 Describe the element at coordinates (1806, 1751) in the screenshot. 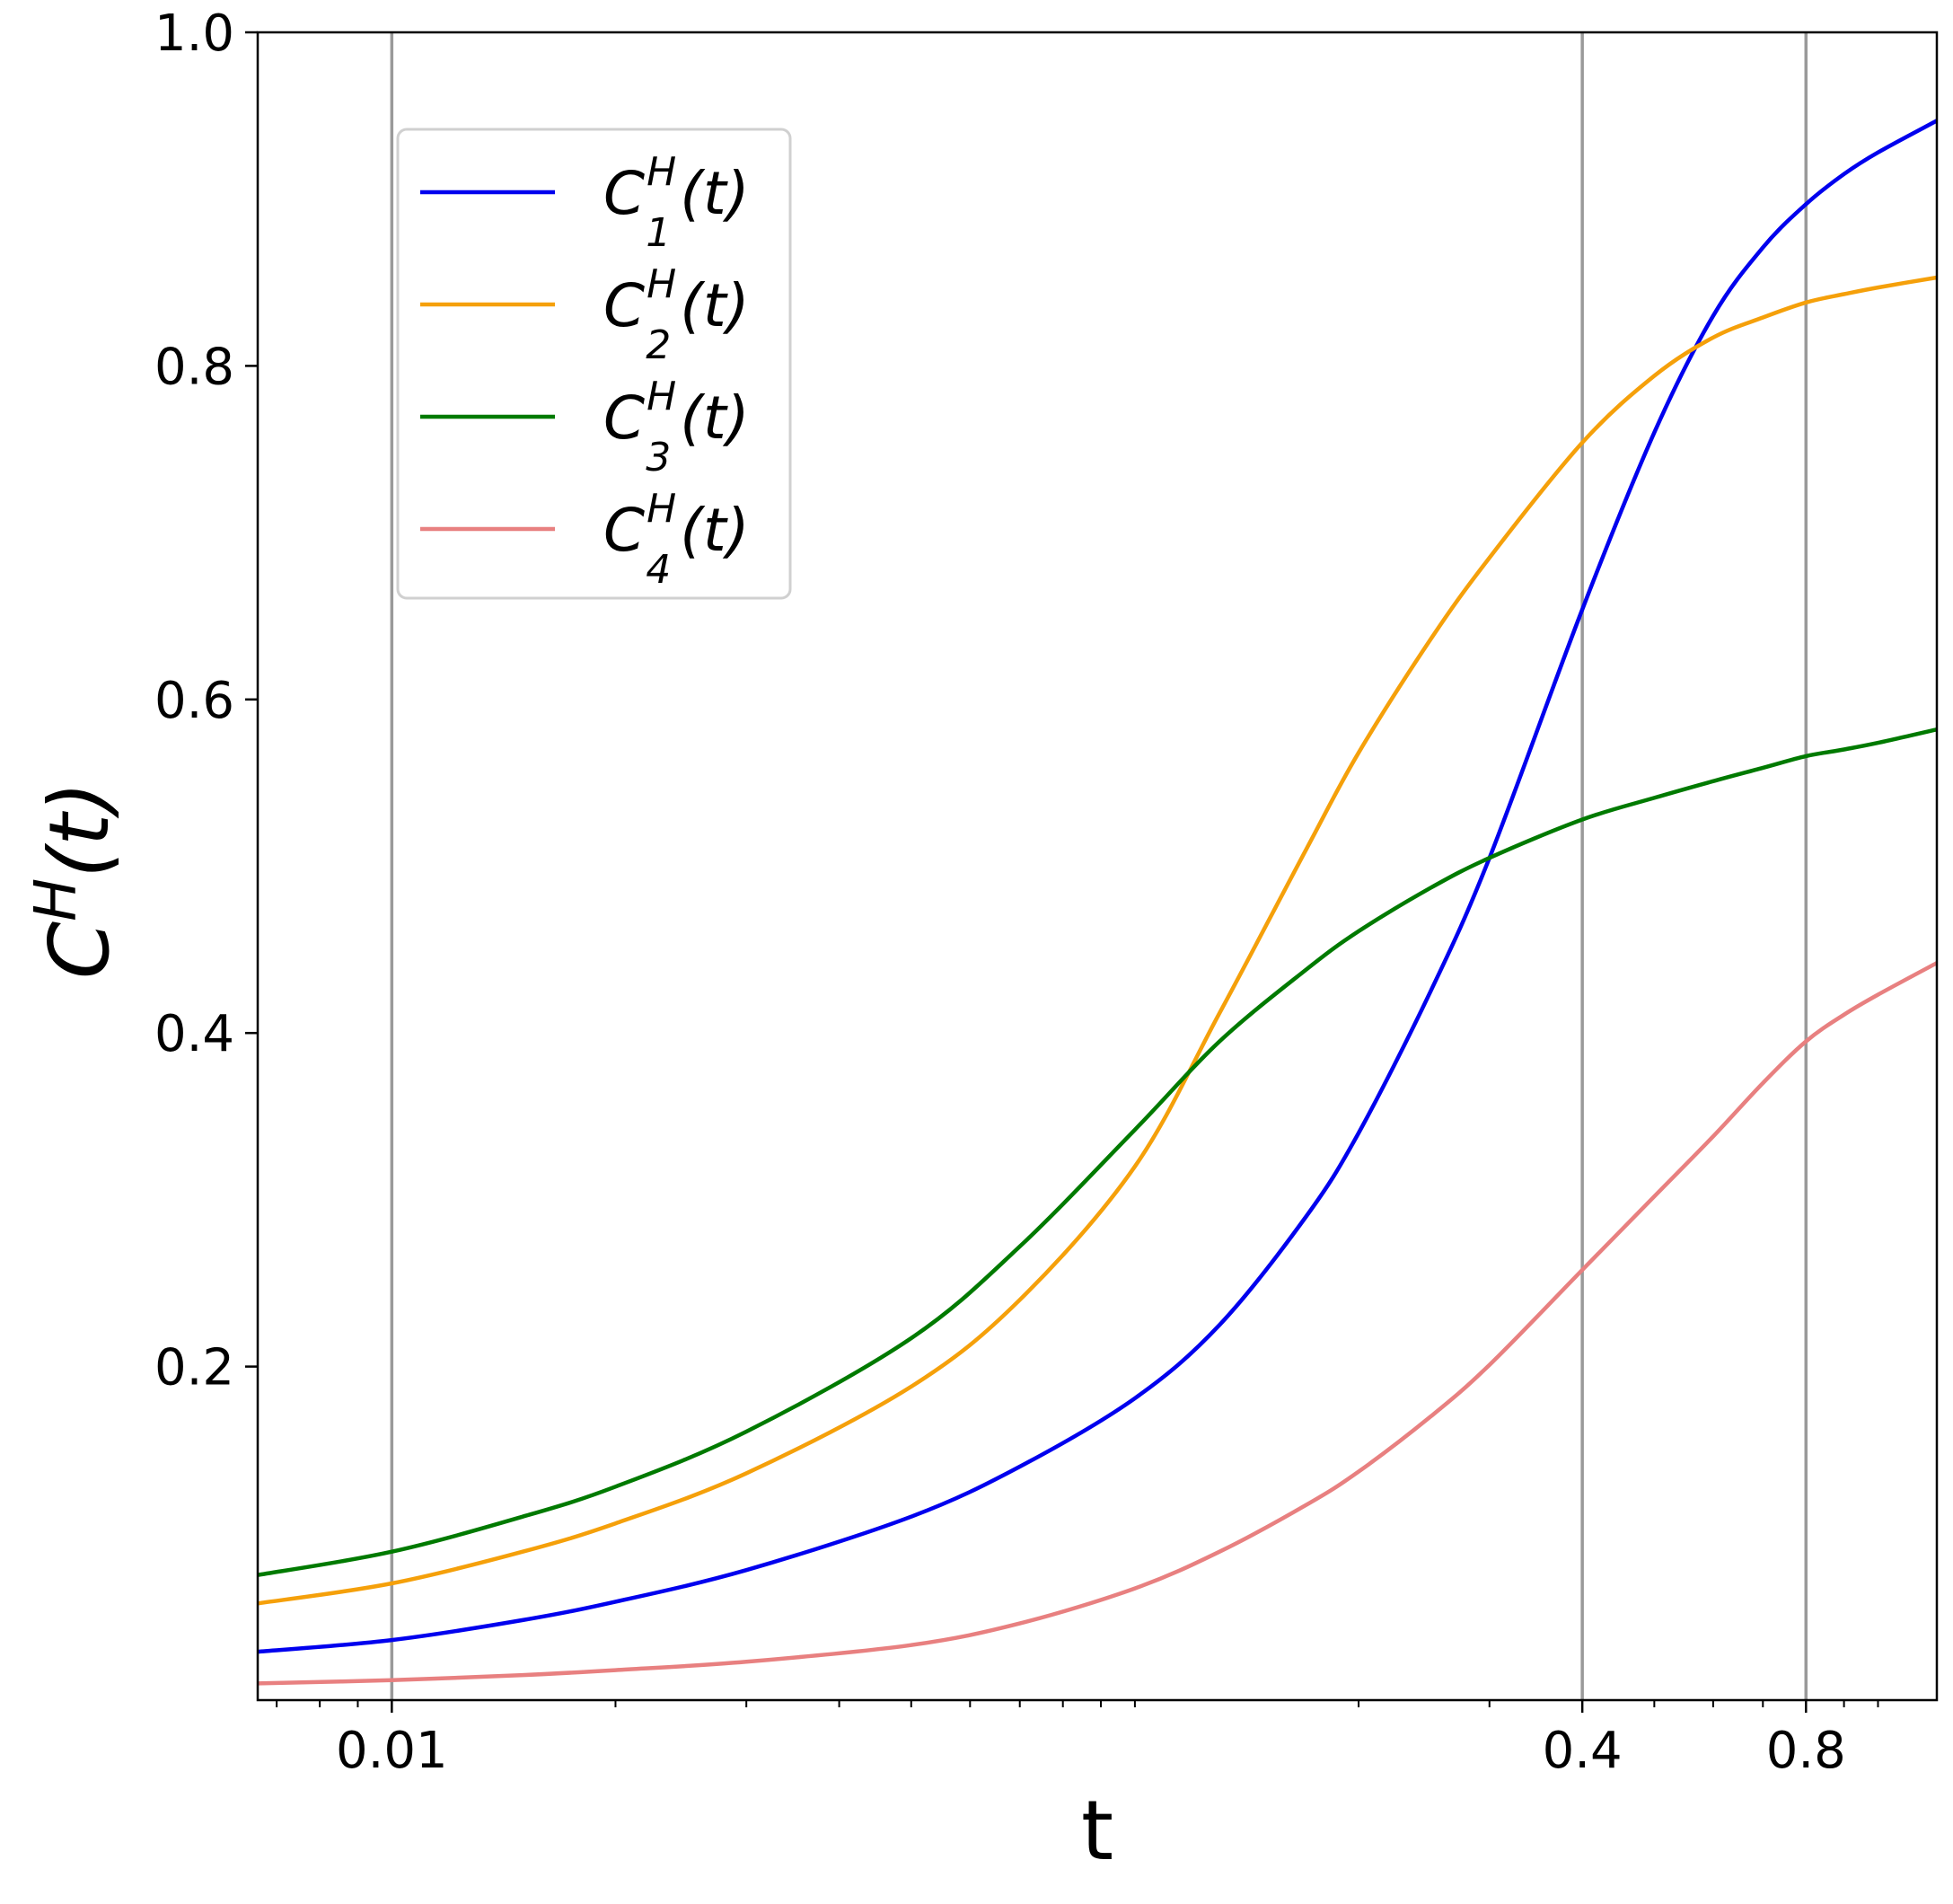

I see `x-tick-label: 0.8` at that location.